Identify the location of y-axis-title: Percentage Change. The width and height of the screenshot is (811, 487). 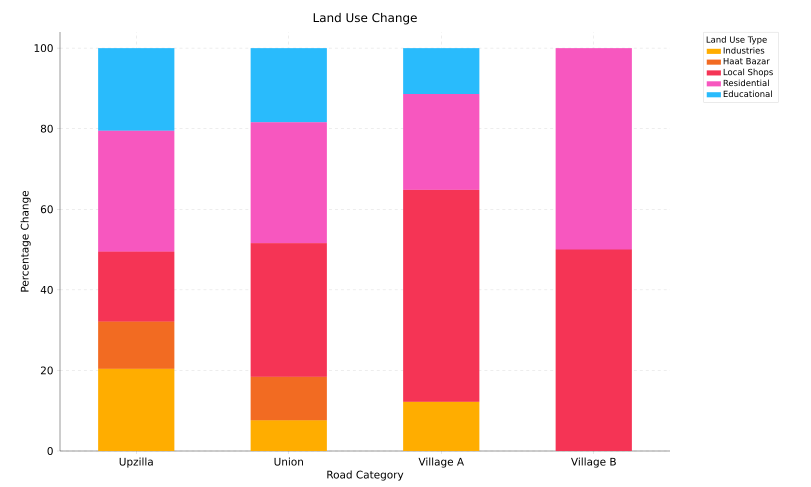
(25, 241).